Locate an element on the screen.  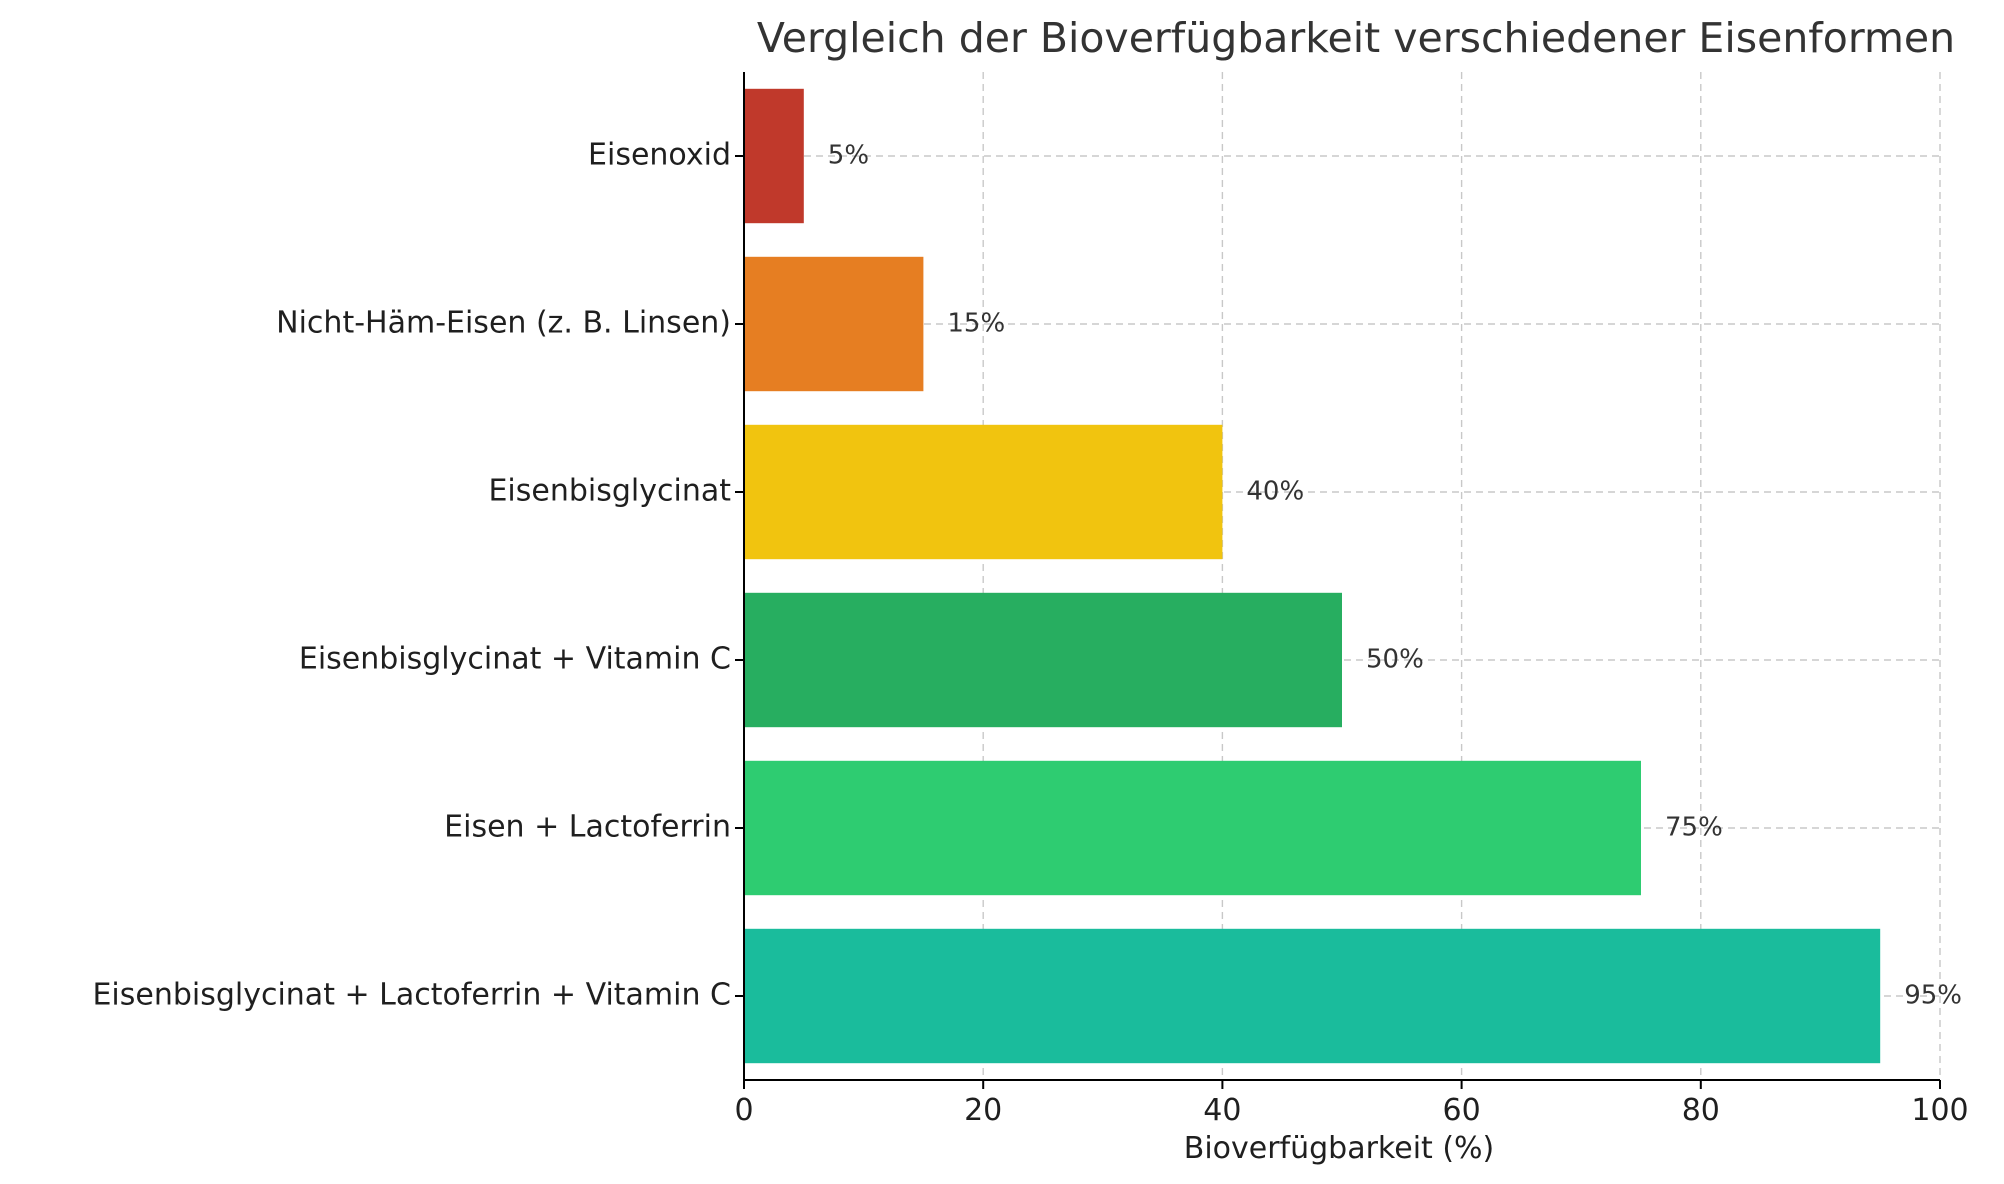
x-tick-label: 100 is located at coordinates (1939, 1110).